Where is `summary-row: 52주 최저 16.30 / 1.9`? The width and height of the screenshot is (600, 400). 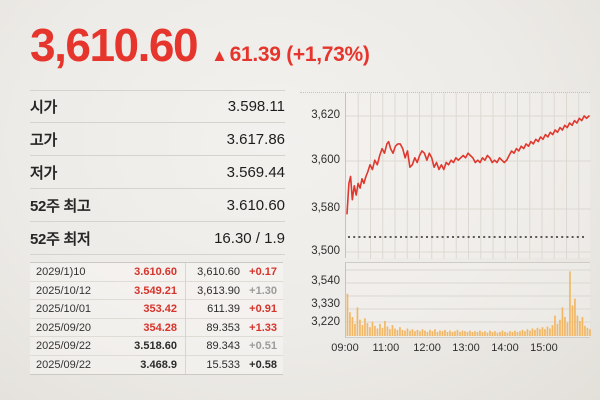 summary-row: 52주 최저 16.30 / 1.9 is located at coordinates (157, 238).